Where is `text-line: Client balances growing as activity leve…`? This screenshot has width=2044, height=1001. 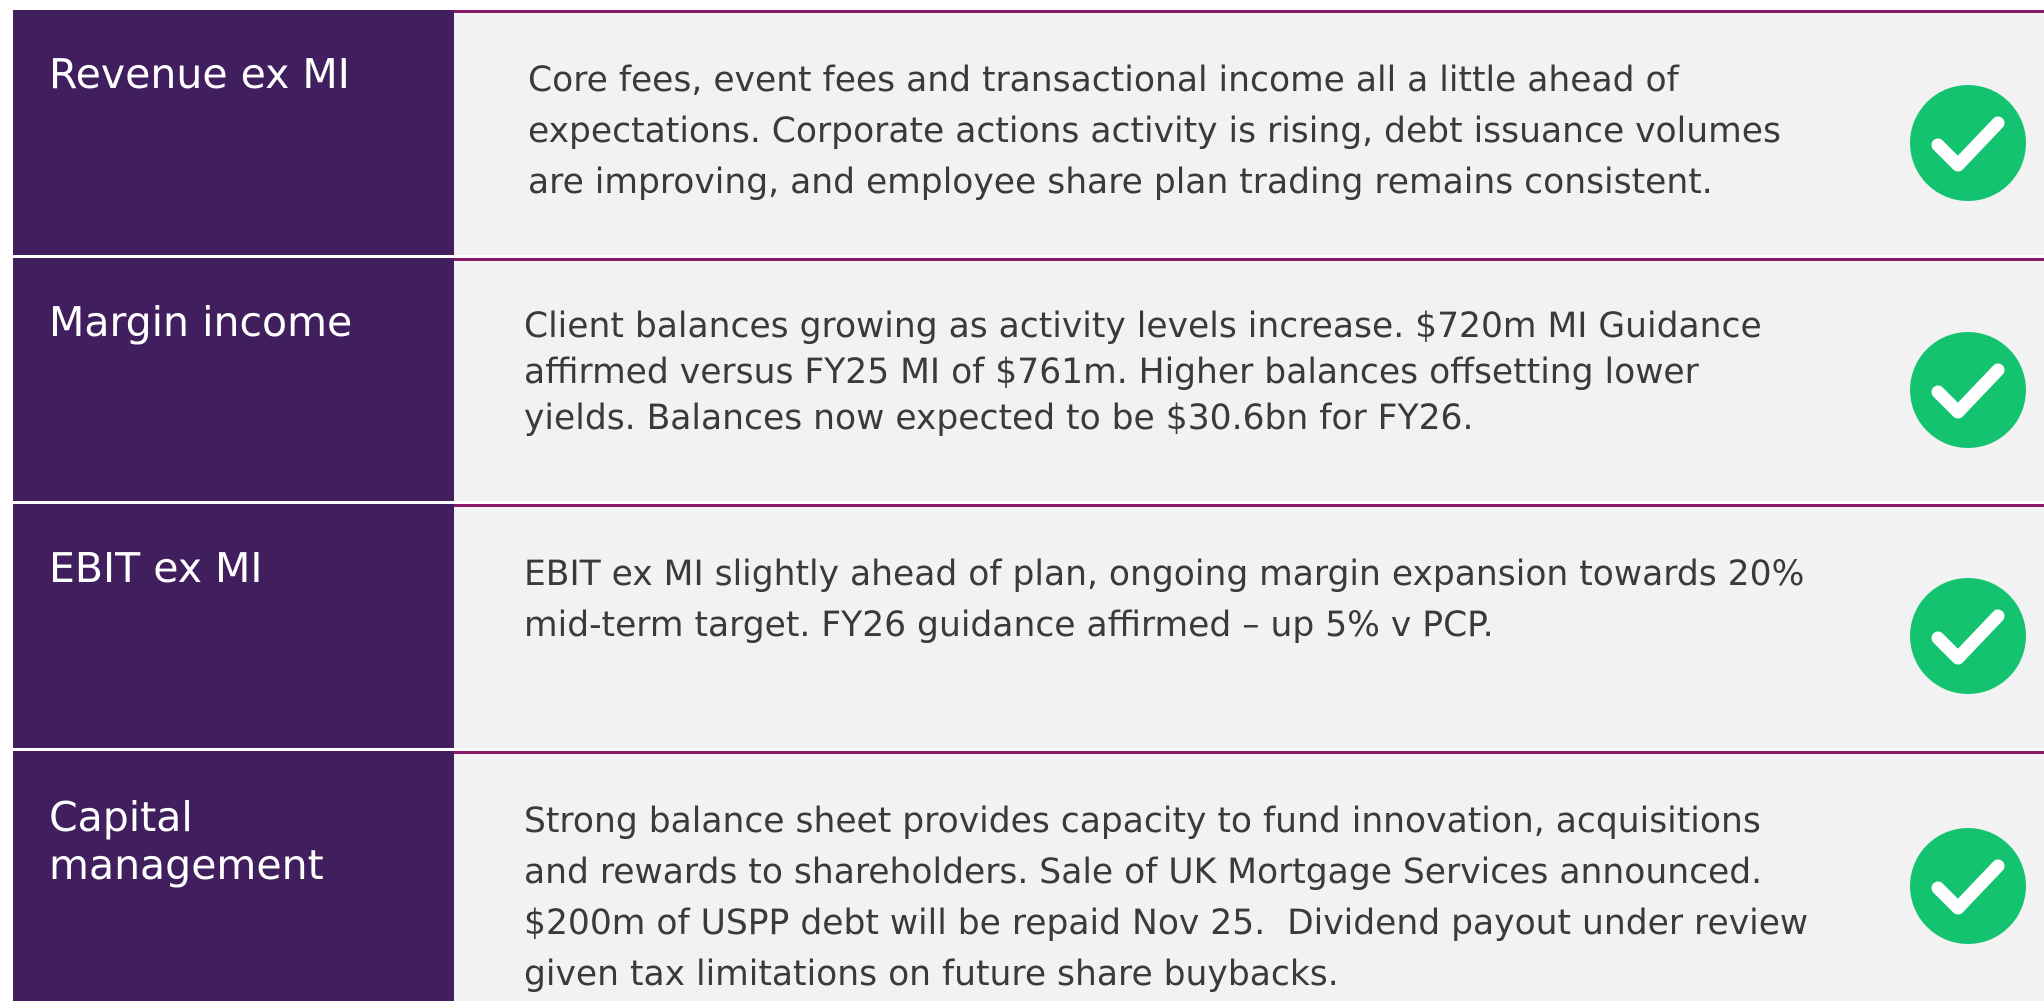
text-line: Client balances growing as activity leve… is located at coordinates (1143, 326).